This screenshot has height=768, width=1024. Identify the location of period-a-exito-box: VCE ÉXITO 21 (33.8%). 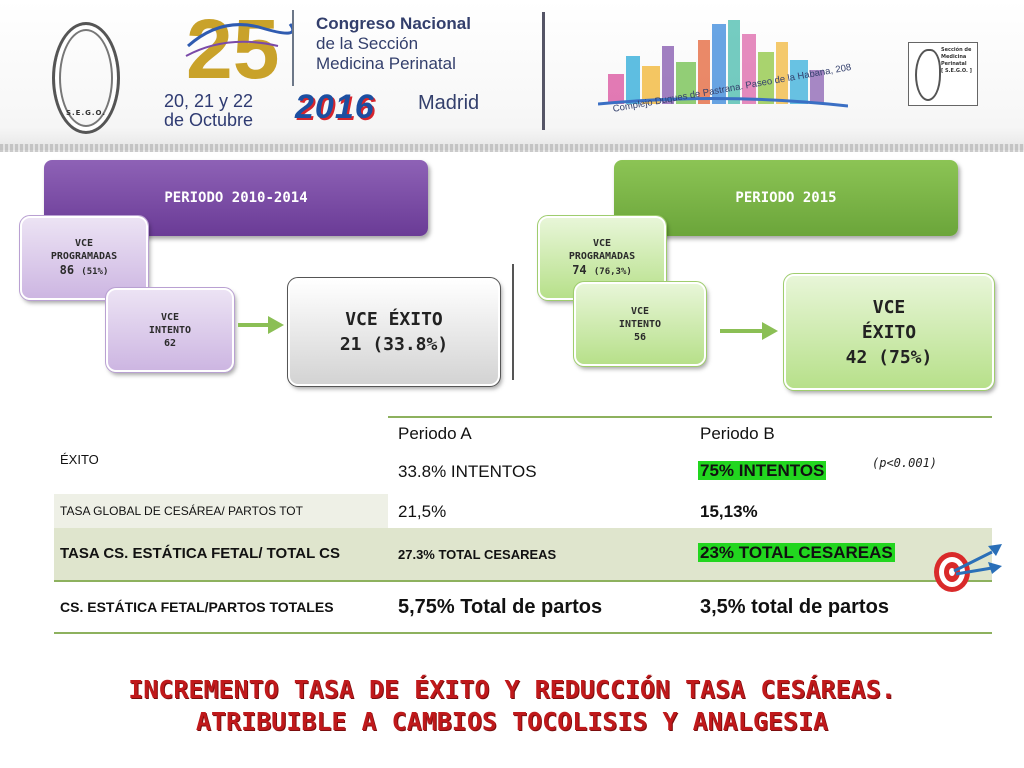
(394, 332).